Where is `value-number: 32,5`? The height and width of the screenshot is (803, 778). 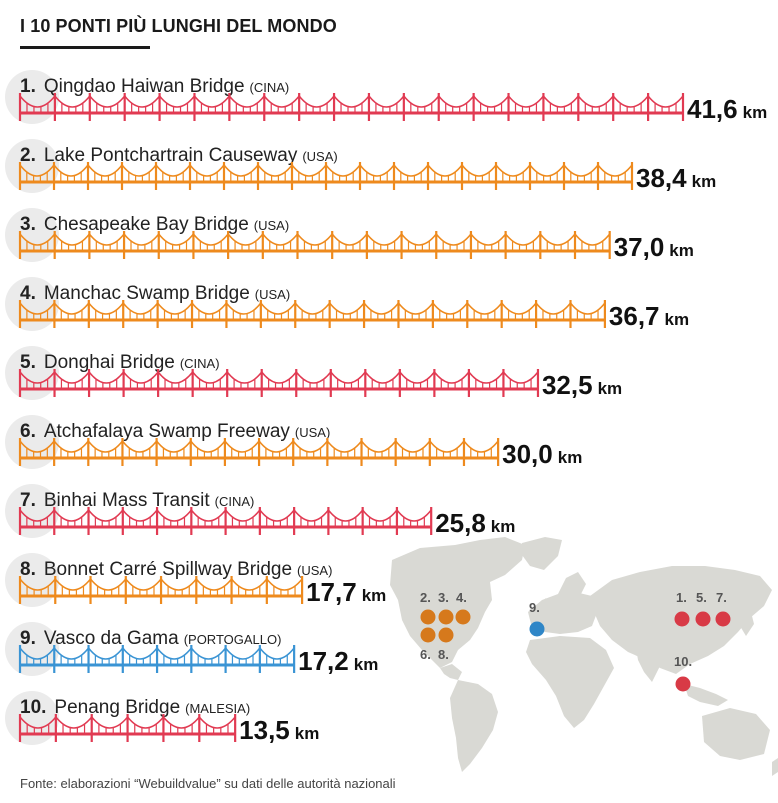 value-number: 32,5 is located at coordinates (567, 385).